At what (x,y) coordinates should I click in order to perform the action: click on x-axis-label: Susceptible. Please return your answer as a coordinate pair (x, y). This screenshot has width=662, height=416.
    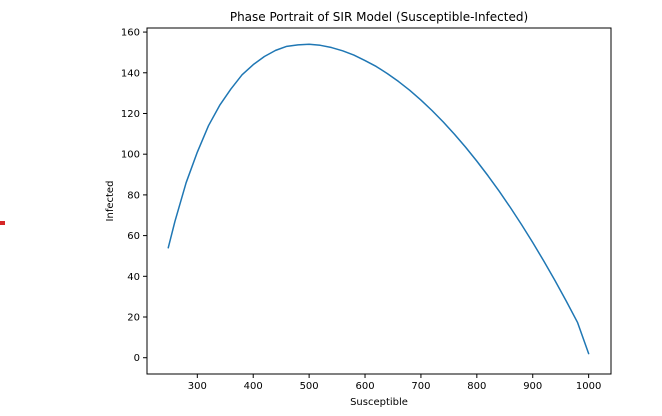
    Looking at the image, I should click on (379, 402).